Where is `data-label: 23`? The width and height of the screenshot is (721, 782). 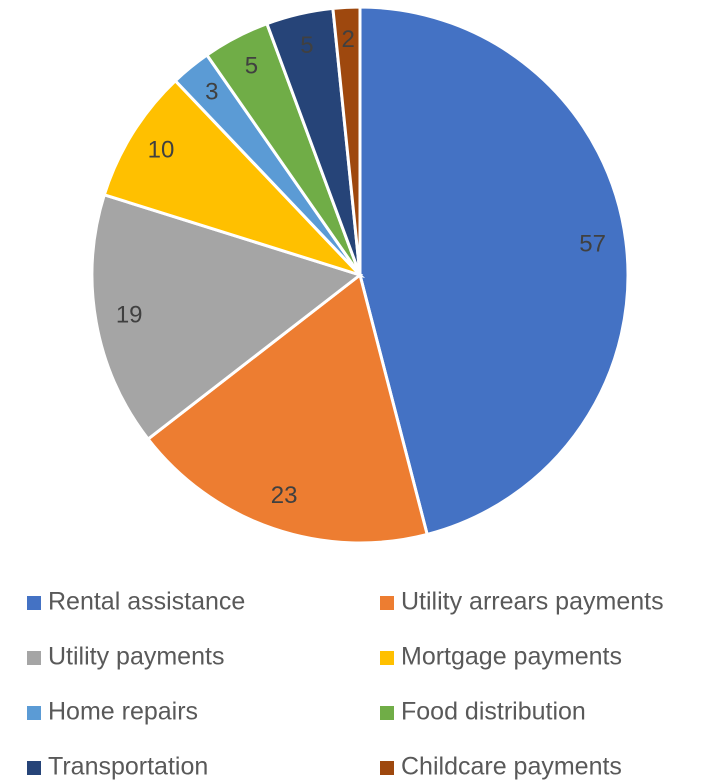 data-label: 23 is located at coordinates (284, 495).